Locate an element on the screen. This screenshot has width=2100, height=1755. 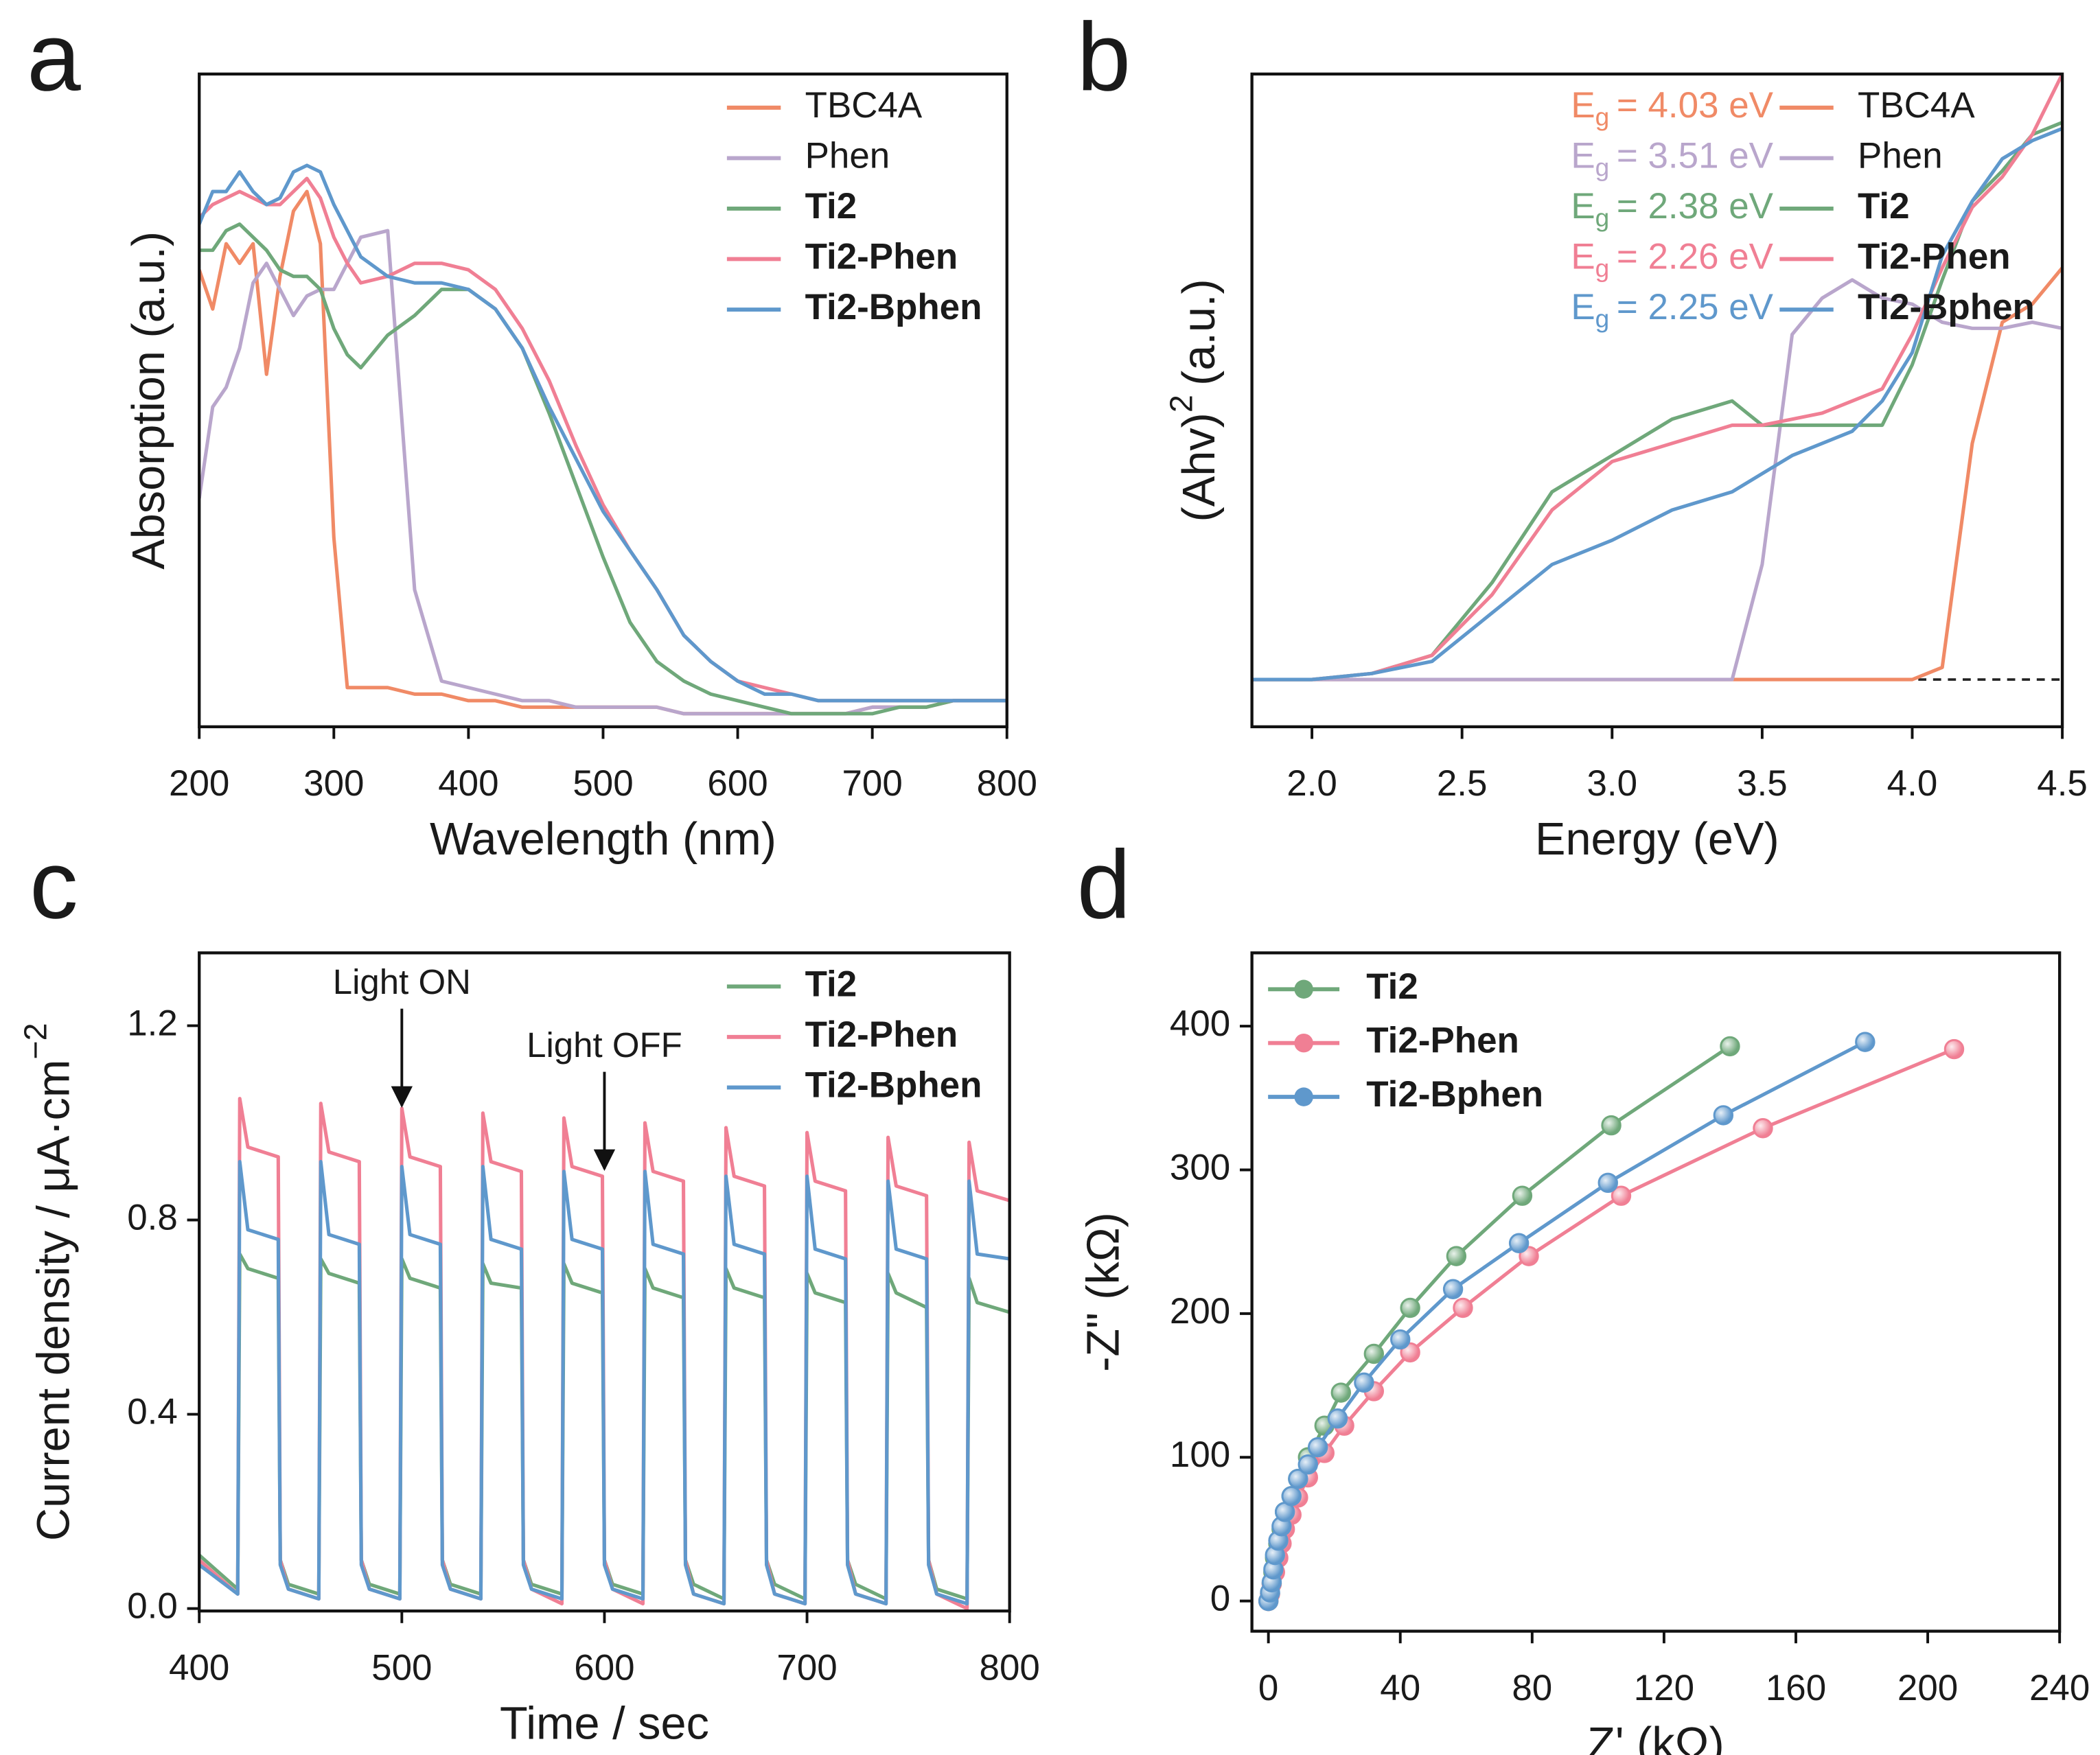
annotation: Eg = 2.26 eV is located at coordinates (1672, 259).